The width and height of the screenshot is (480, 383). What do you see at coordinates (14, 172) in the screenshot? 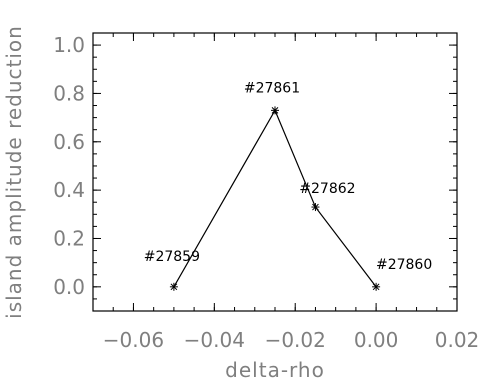
I see `y-axis-label: island amplitude reduction` at bounding box center [14, 172].